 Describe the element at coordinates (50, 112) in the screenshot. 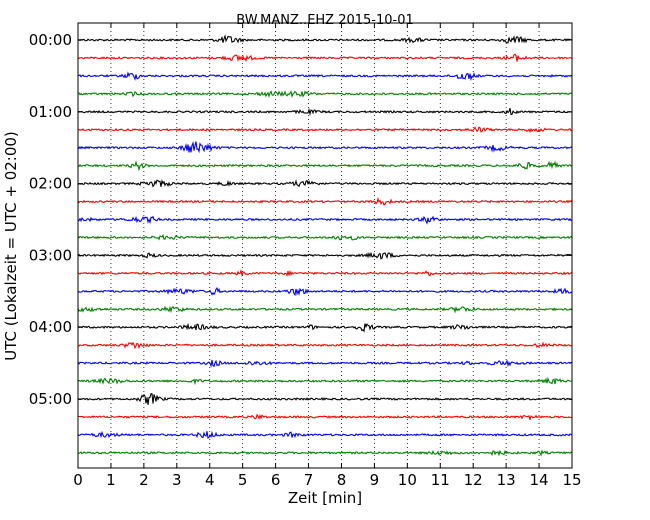

I see `y-tick-label: 01:00` at that location.